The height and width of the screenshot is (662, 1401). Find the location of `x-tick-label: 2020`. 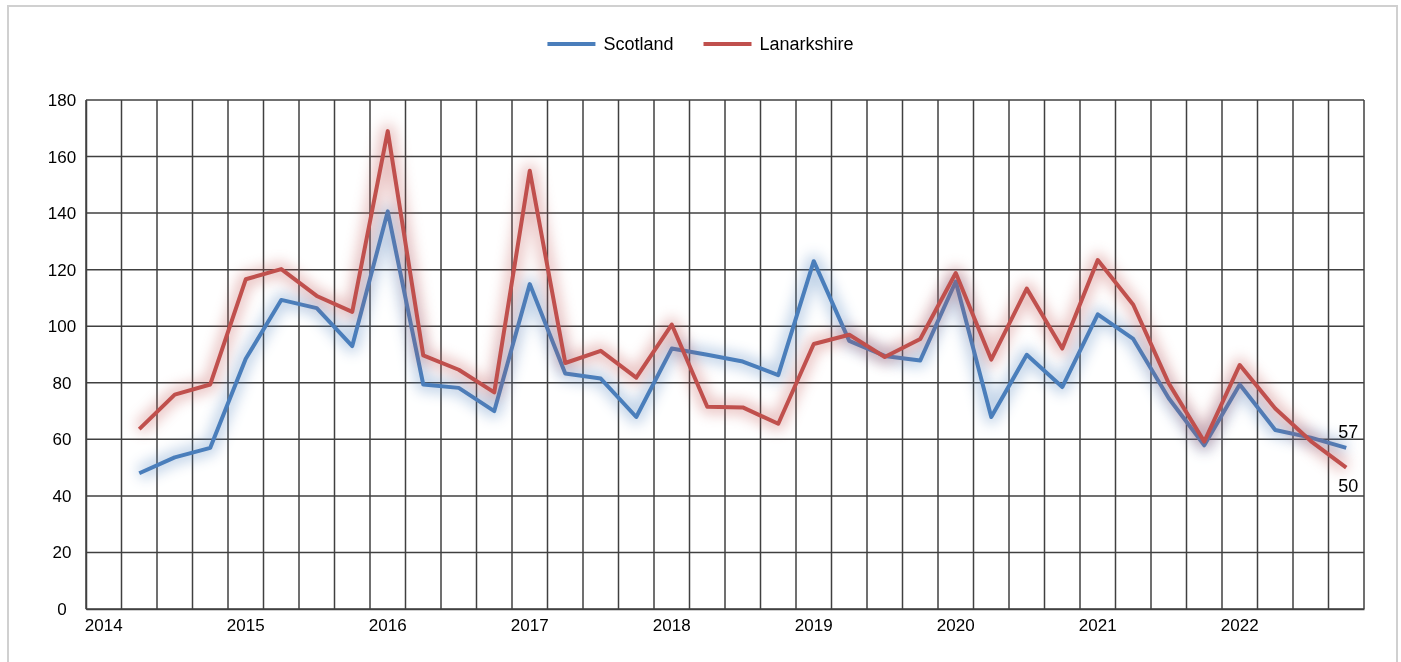

x-tick-label: 2020 is located at coordinates (955, 626).